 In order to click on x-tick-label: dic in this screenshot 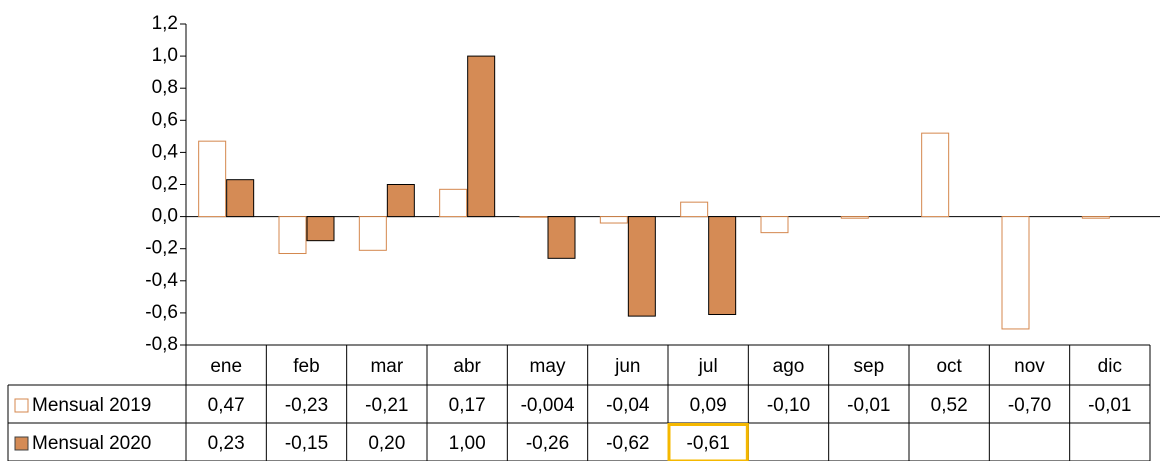, I will do `click(1110, 366)`.